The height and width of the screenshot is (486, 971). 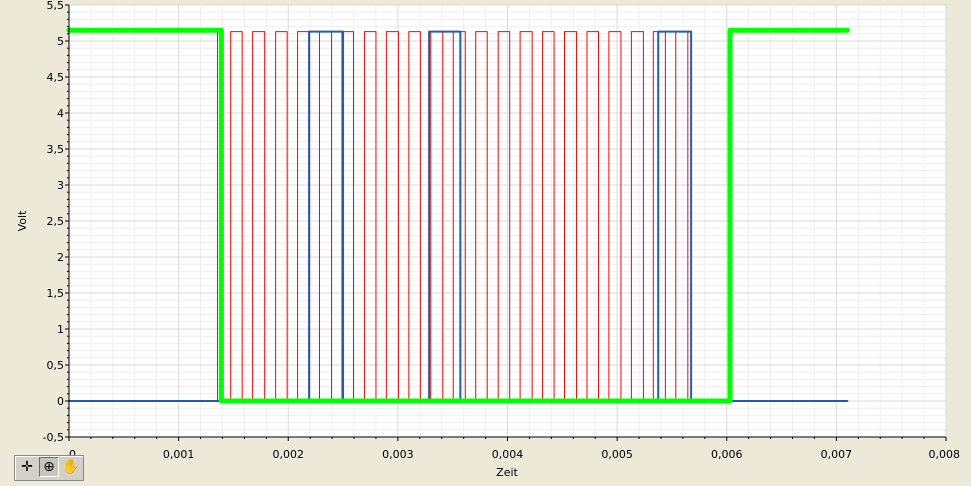 I want to click on x-tick-label: 0,003, so click(x=398, y=454).